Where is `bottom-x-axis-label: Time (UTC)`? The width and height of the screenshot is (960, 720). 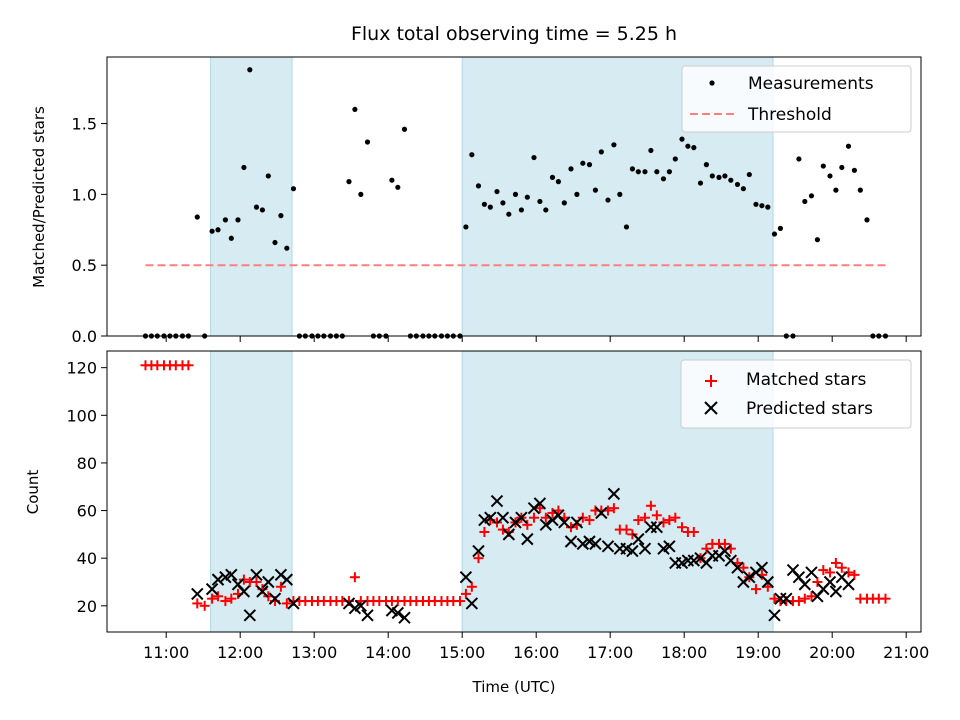 bottom-x-axis-label: Time (UTC) is located at coordinates (514, 687).